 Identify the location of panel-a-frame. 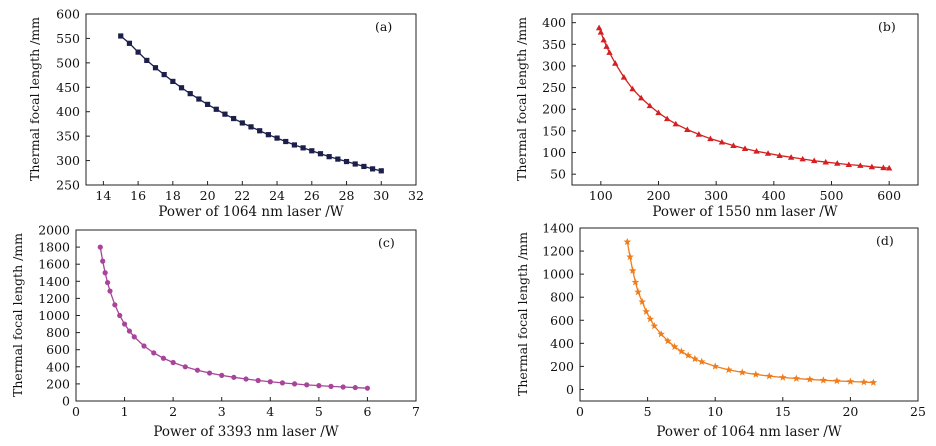
(251, 99).